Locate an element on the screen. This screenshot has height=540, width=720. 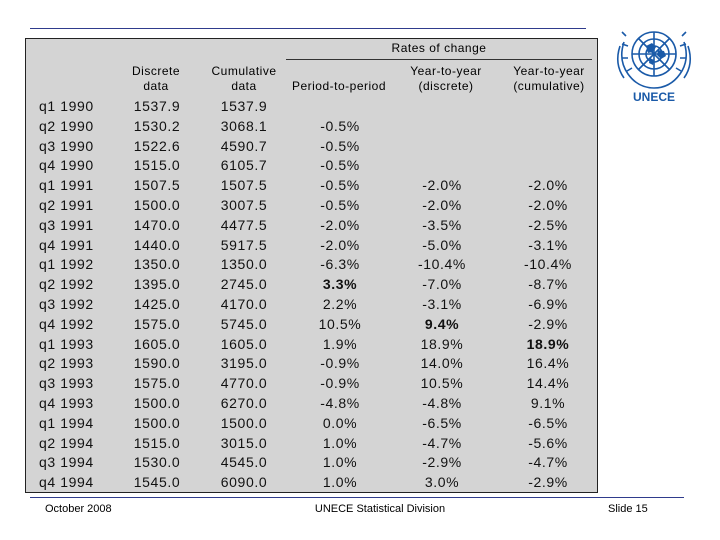
period-cell: q1 1990 is located at coordinates (66, 106).